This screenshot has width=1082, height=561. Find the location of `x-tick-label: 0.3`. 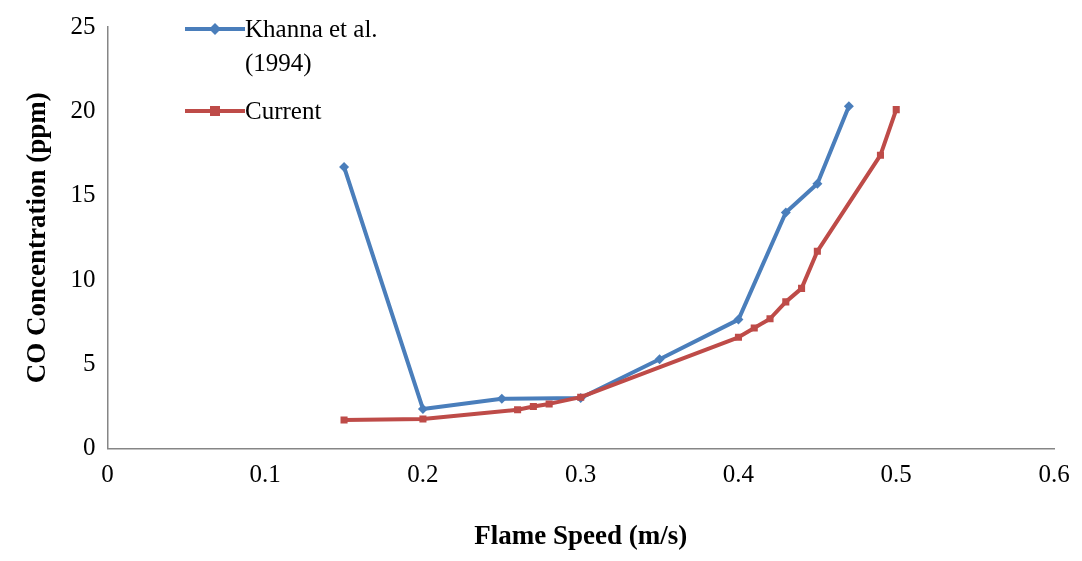

x-tick-label: 0.3 is located at coordinates (581, 474).